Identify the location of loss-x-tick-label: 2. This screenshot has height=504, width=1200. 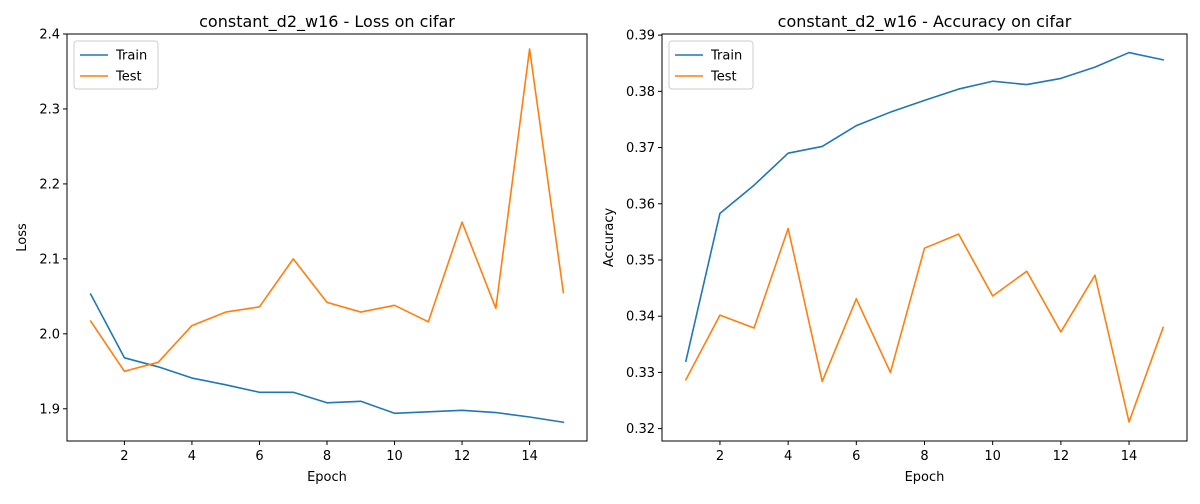
(124, 456).